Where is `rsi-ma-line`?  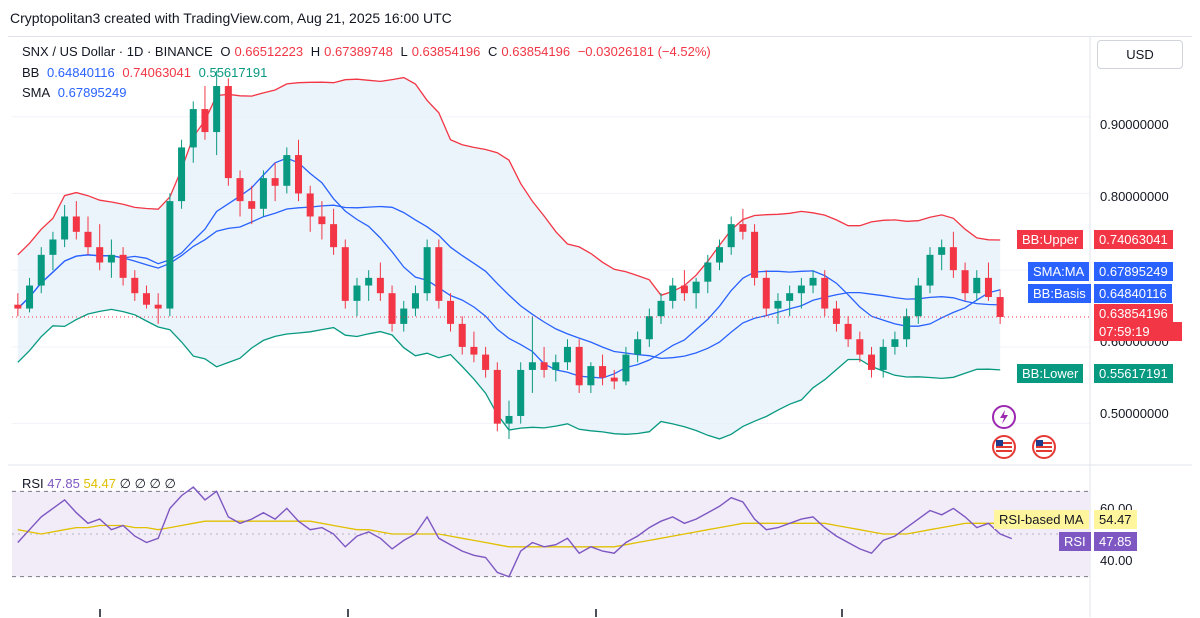
rsi-ma-line is located at coordinates (514, 534).